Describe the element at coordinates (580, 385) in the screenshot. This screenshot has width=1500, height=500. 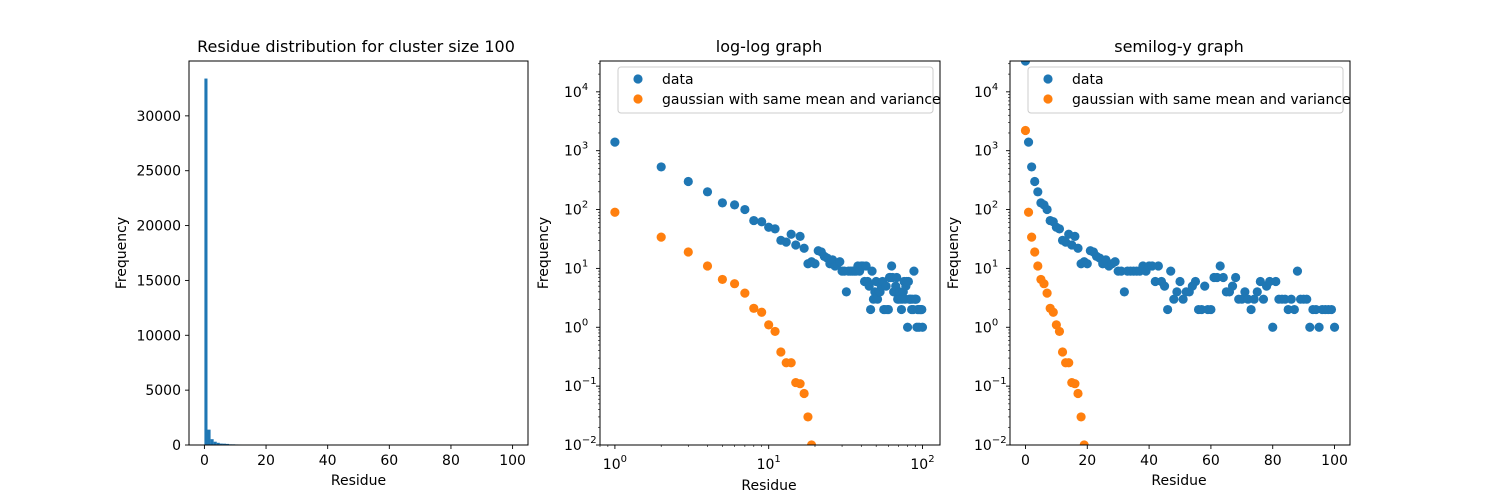
I see `log-log-y-tick-label: 10⁻¹` at that location.